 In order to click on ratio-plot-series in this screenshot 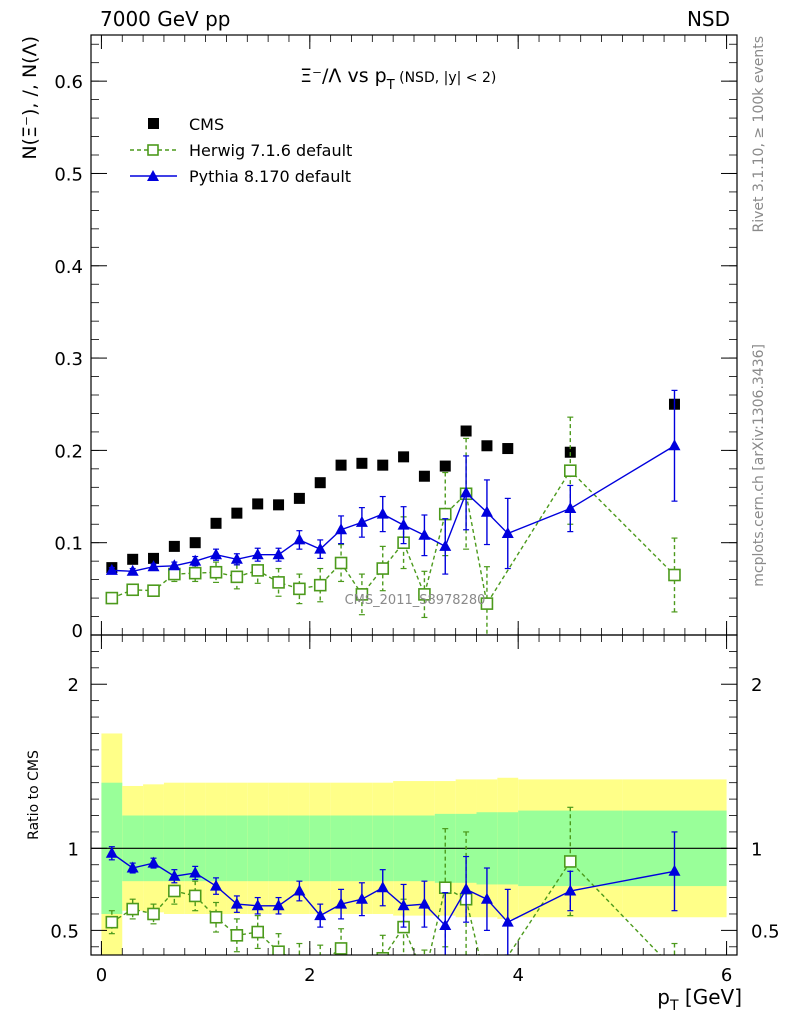, I will do `click(393, 894)`.